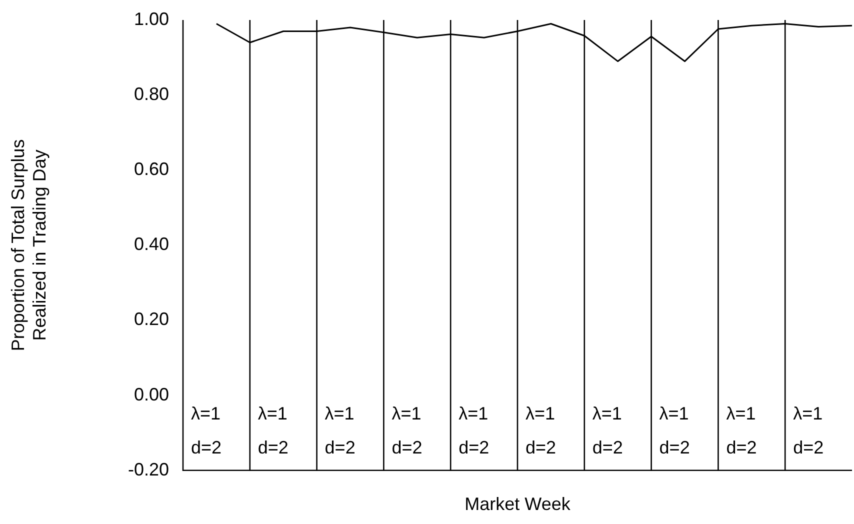 This screenshot has height=524, width=854. What do you see at coordinates (151, 319) in the screenshot?
I see `y-tick-label: 0.20` at bounding box center [151, 319].